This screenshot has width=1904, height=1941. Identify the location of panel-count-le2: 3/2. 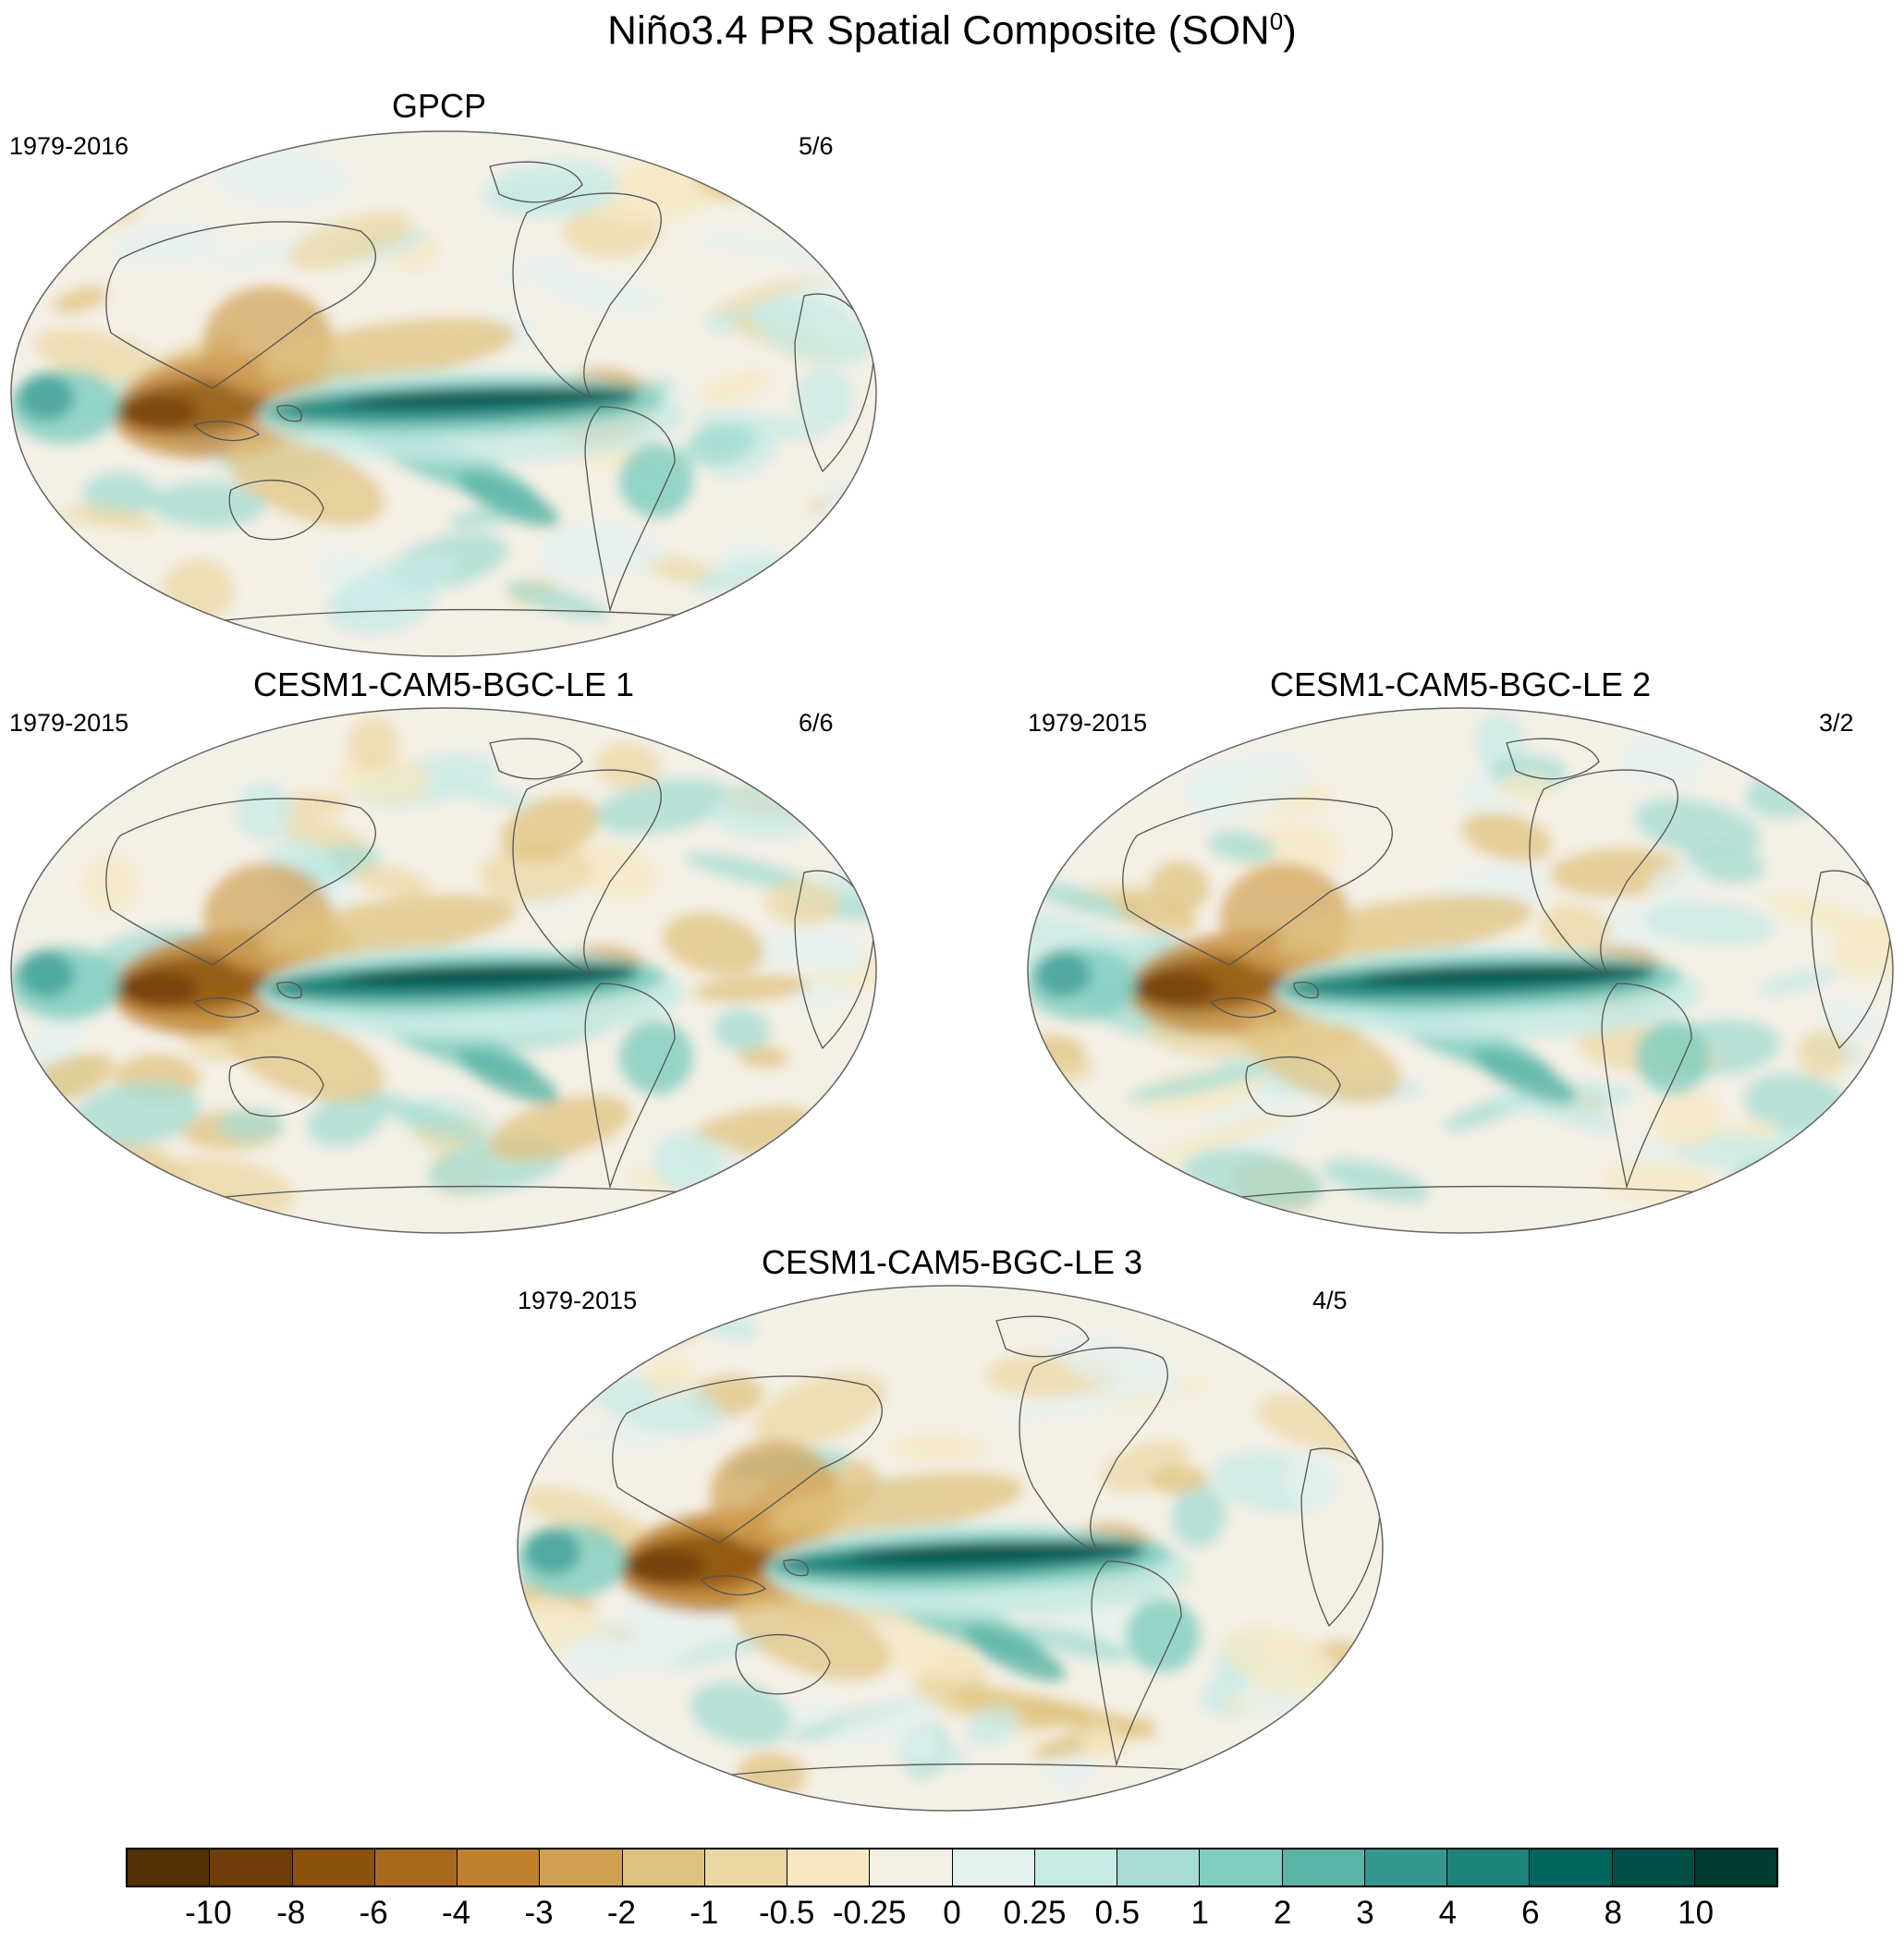
(1836, 723).